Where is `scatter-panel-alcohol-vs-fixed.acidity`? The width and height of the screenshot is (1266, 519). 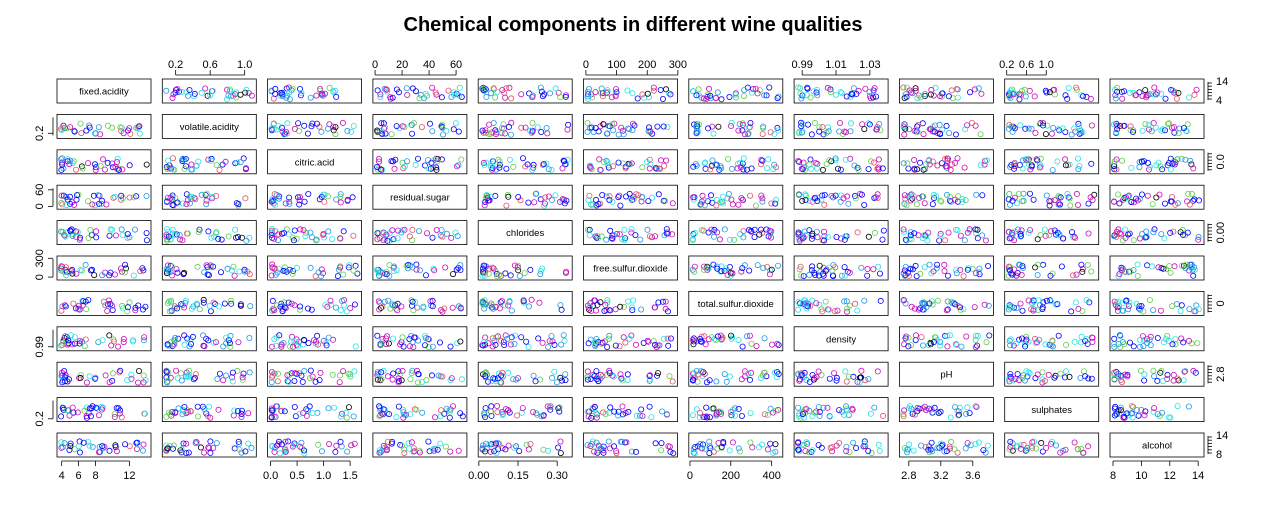
scatter-panel-alcohol-vs-fixed.acidity is located at coordinates (1156, 93).